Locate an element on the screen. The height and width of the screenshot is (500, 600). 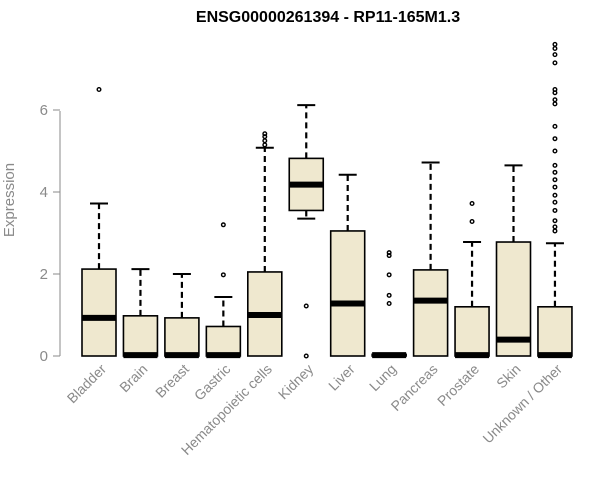
x-tick-label: Prostate is located at coordinates (458, 385).